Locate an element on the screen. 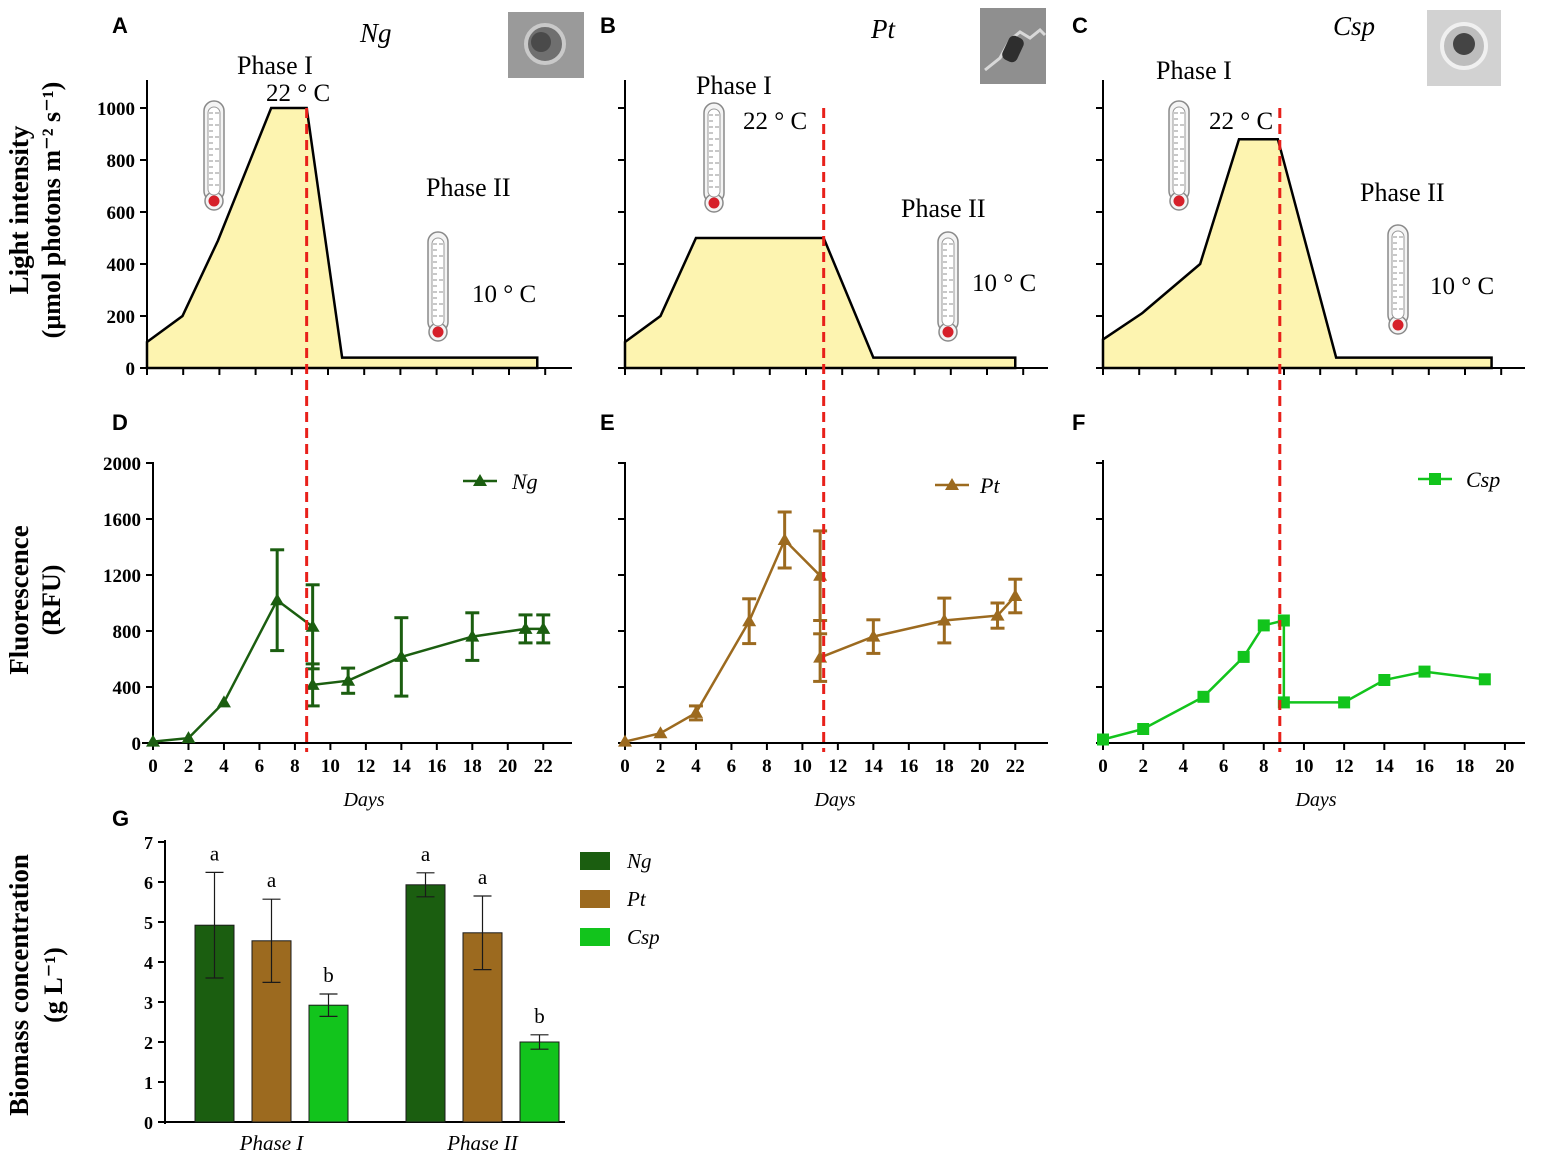 The width and height of the screenshot is (1541, 1154). category-label-phase-1: Phase I is located at coordinates (272, 1142).